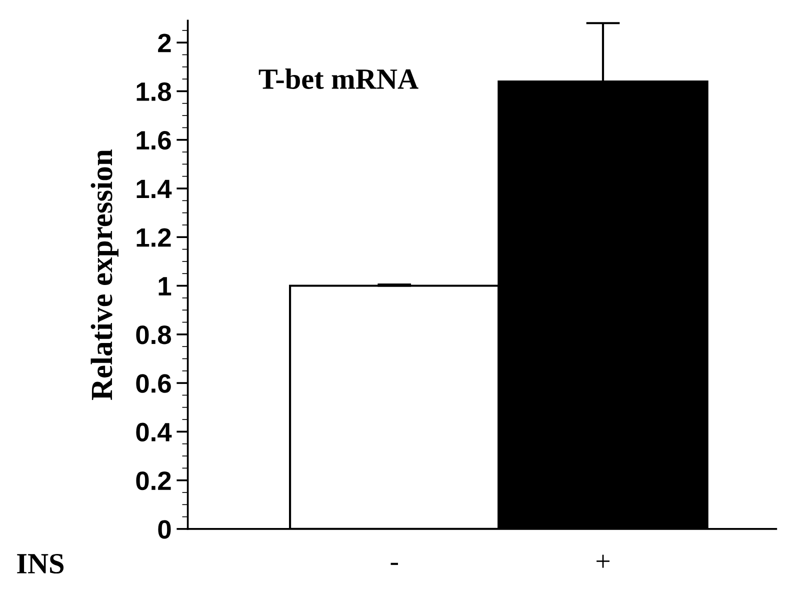  I want to click on y-tick-label: 0, so click(164, 529).